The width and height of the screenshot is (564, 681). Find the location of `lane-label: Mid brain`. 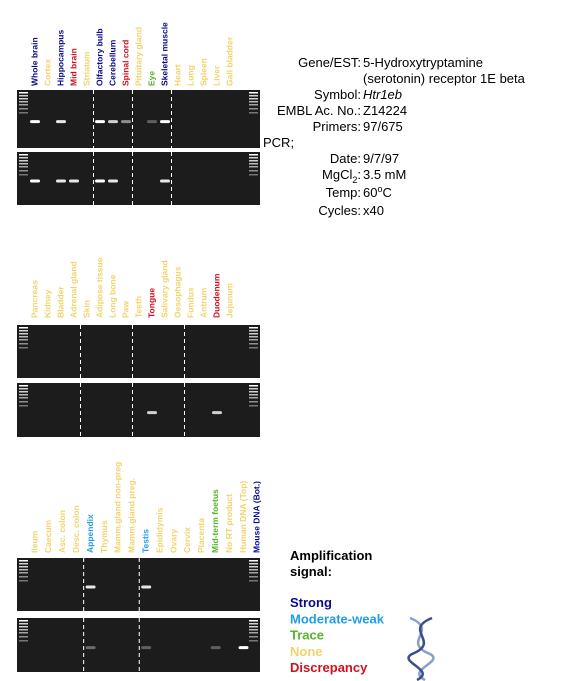

lane-label: Mid brain is located at coordinates (73, 67).